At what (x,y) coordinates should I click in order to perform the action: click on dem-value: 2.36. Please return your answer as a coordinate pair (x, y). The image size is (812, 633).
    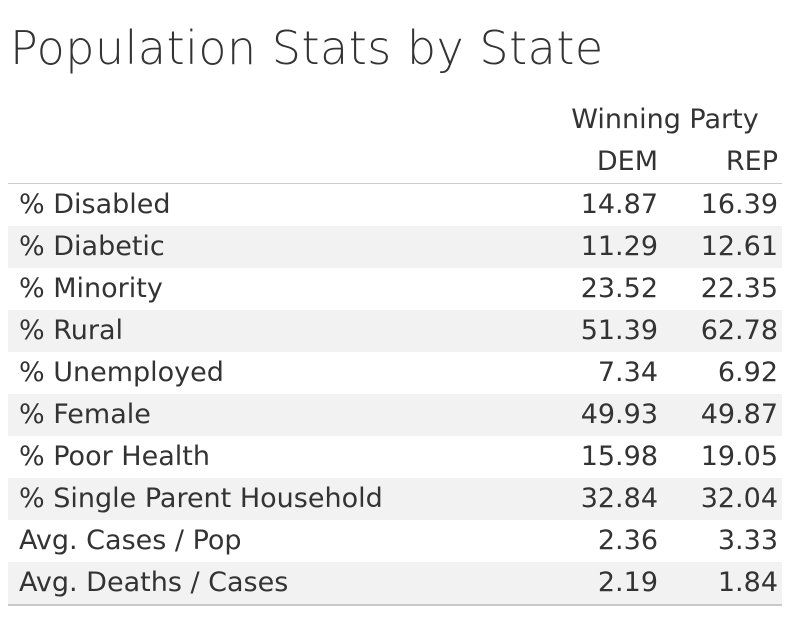
    Looking at the image, I should click on (627, 540).